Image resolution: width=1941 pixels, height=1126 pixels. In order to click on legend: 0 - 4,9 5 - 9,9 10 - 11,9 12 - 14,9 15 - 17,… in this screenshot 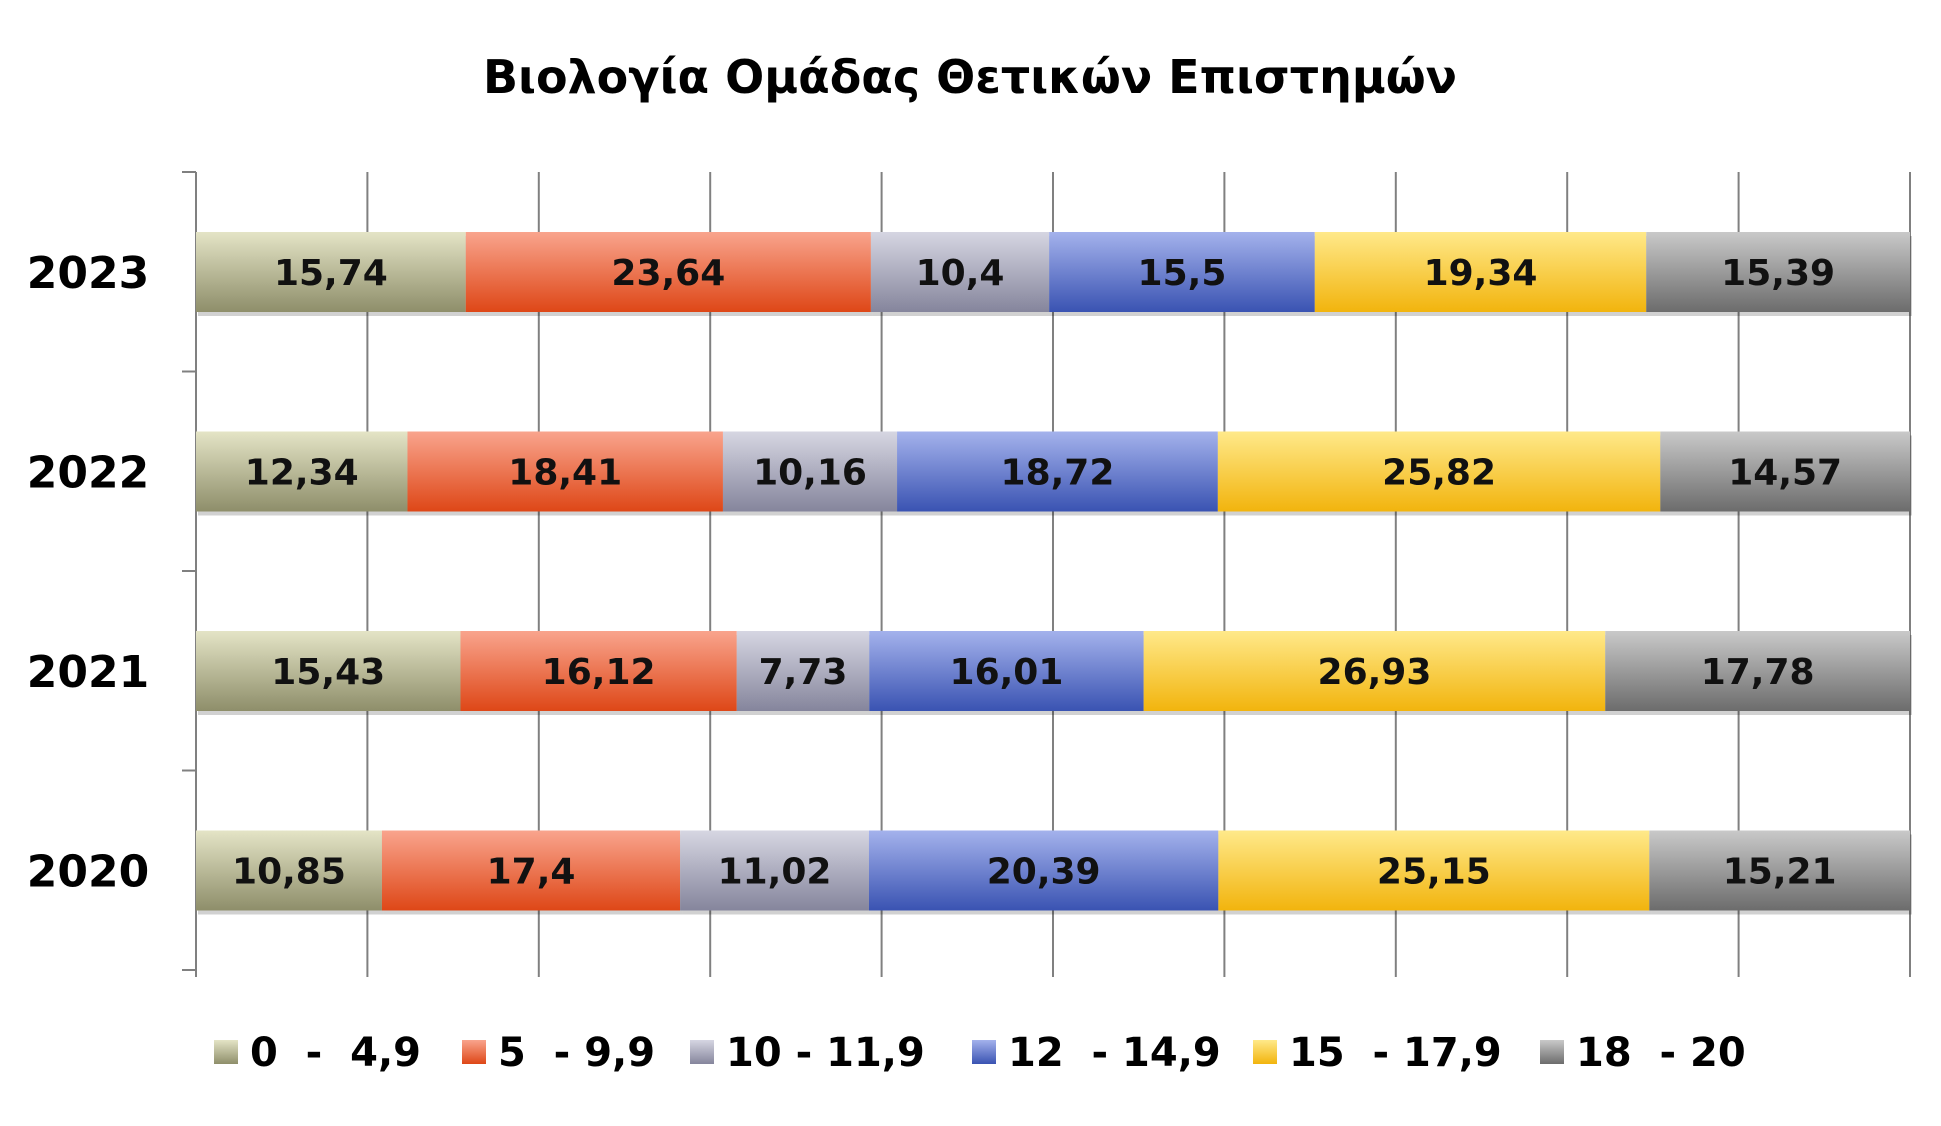, I will do `click(980, 1053)`.